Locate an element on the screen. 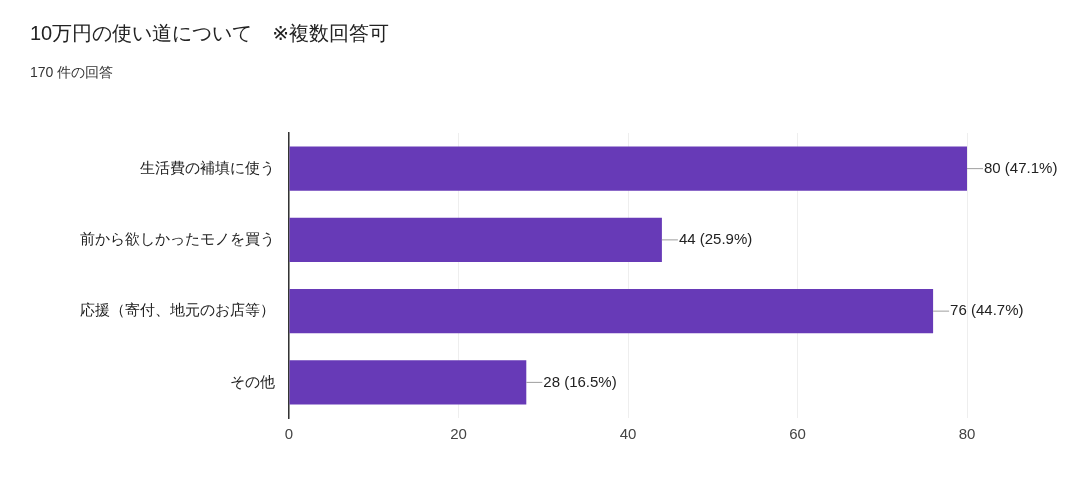 Image resolution: width=1080 pixels, height=482 pixels. x-tick-label: 20 is located at coordinates (458, 434).